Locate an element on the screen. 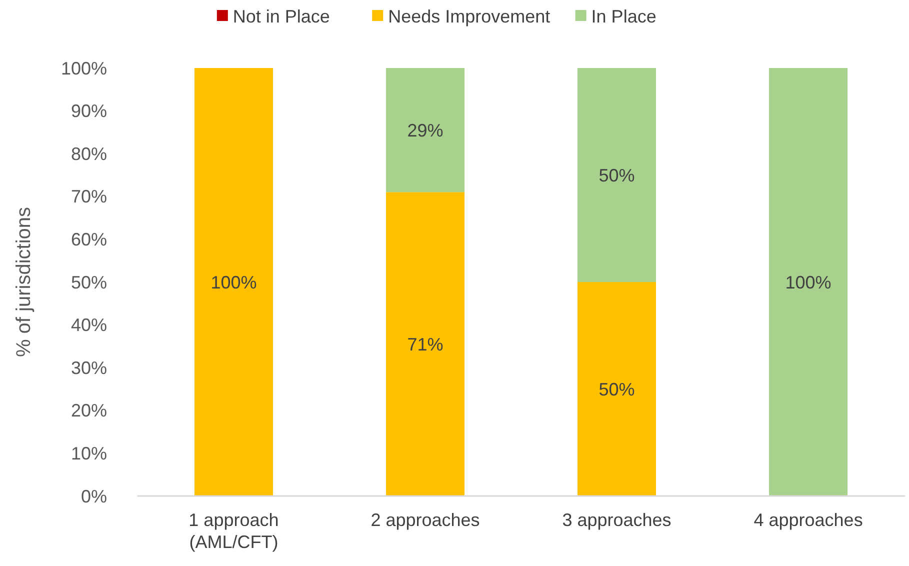  legend-label: In Place is located at coordinates (623, 16).